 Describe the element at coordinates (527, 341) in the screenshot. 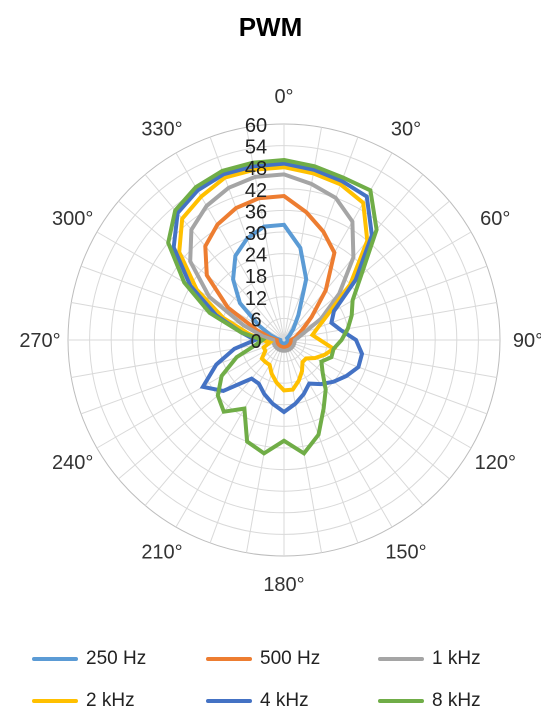

I see `angle-tick-label: 90°` at that location.